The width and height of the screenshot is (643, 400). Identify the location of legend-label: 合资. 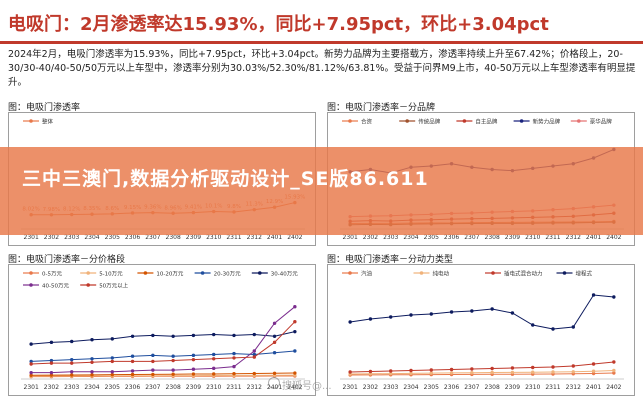
(367, 122).